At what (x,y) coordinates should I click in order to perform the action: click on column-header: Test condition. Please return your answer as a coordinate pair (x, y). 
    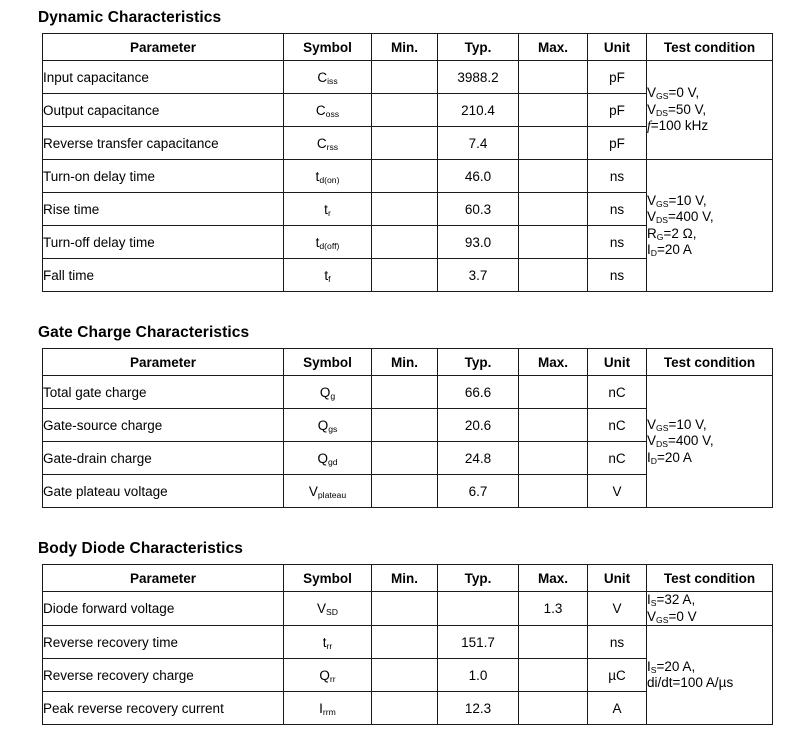
    Looking at the image, I should click on (709, 47).